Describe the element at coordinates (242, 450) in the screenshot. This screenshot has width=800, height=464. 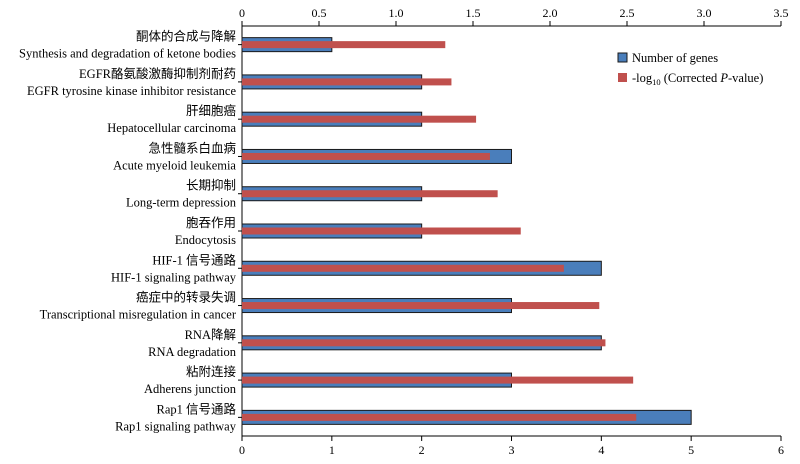
I see `bottom-axis-tick-label: 0` at that location.